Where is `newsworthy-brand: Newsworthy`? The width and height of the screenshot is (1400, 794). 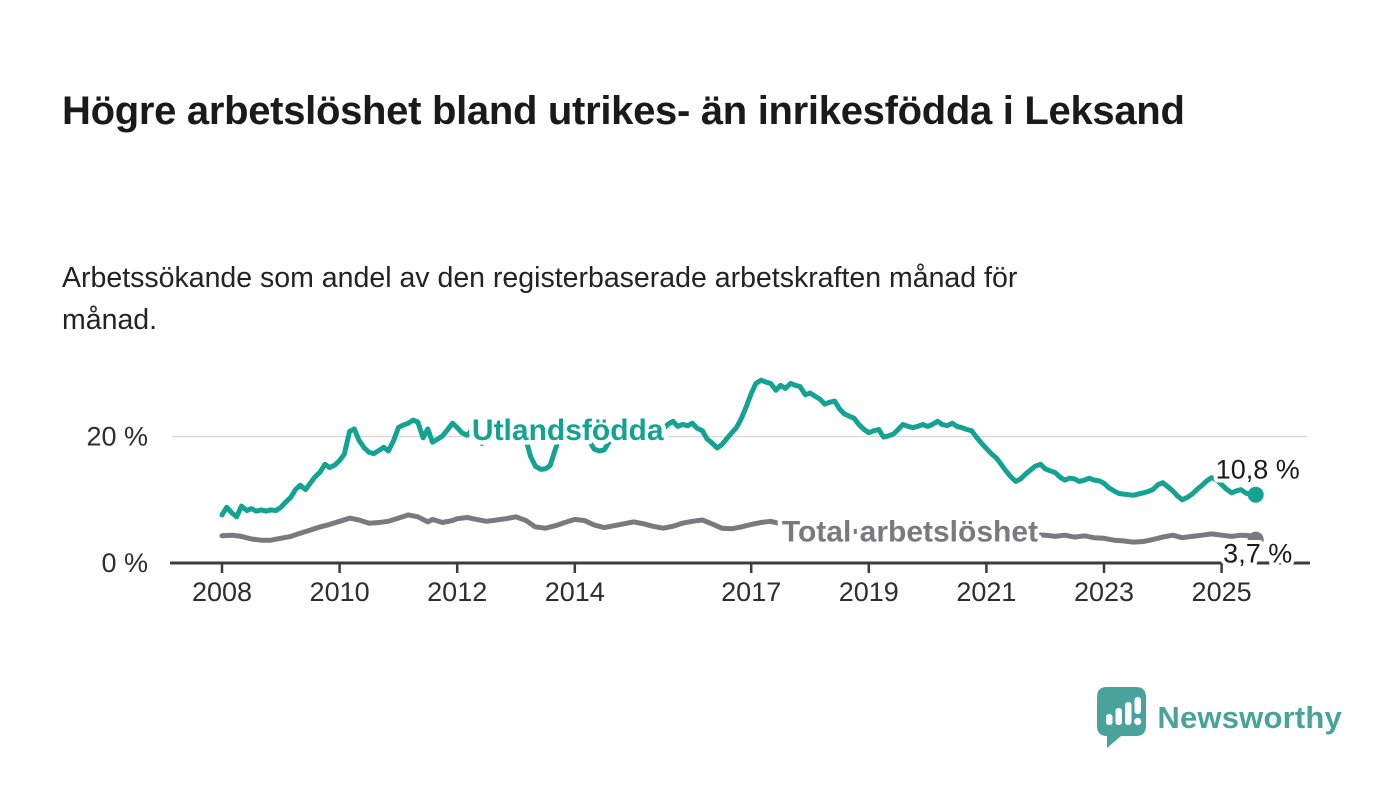
newsworthy-brand: Newsworthy is located at coordinates (1219, 718).